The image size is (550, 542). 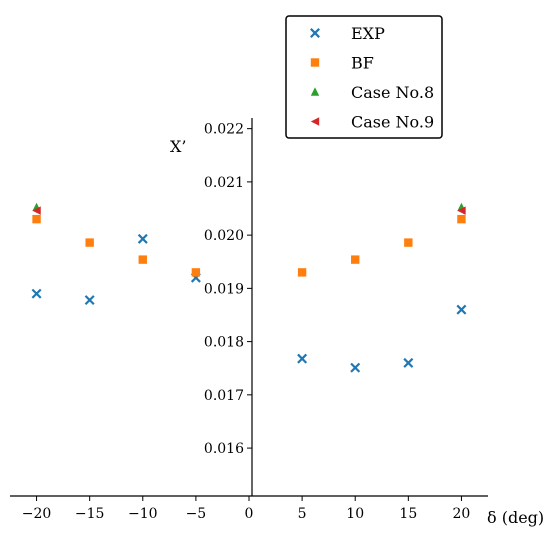 I want to click on legend-item: Case No.9, so click(x=372, y=122).